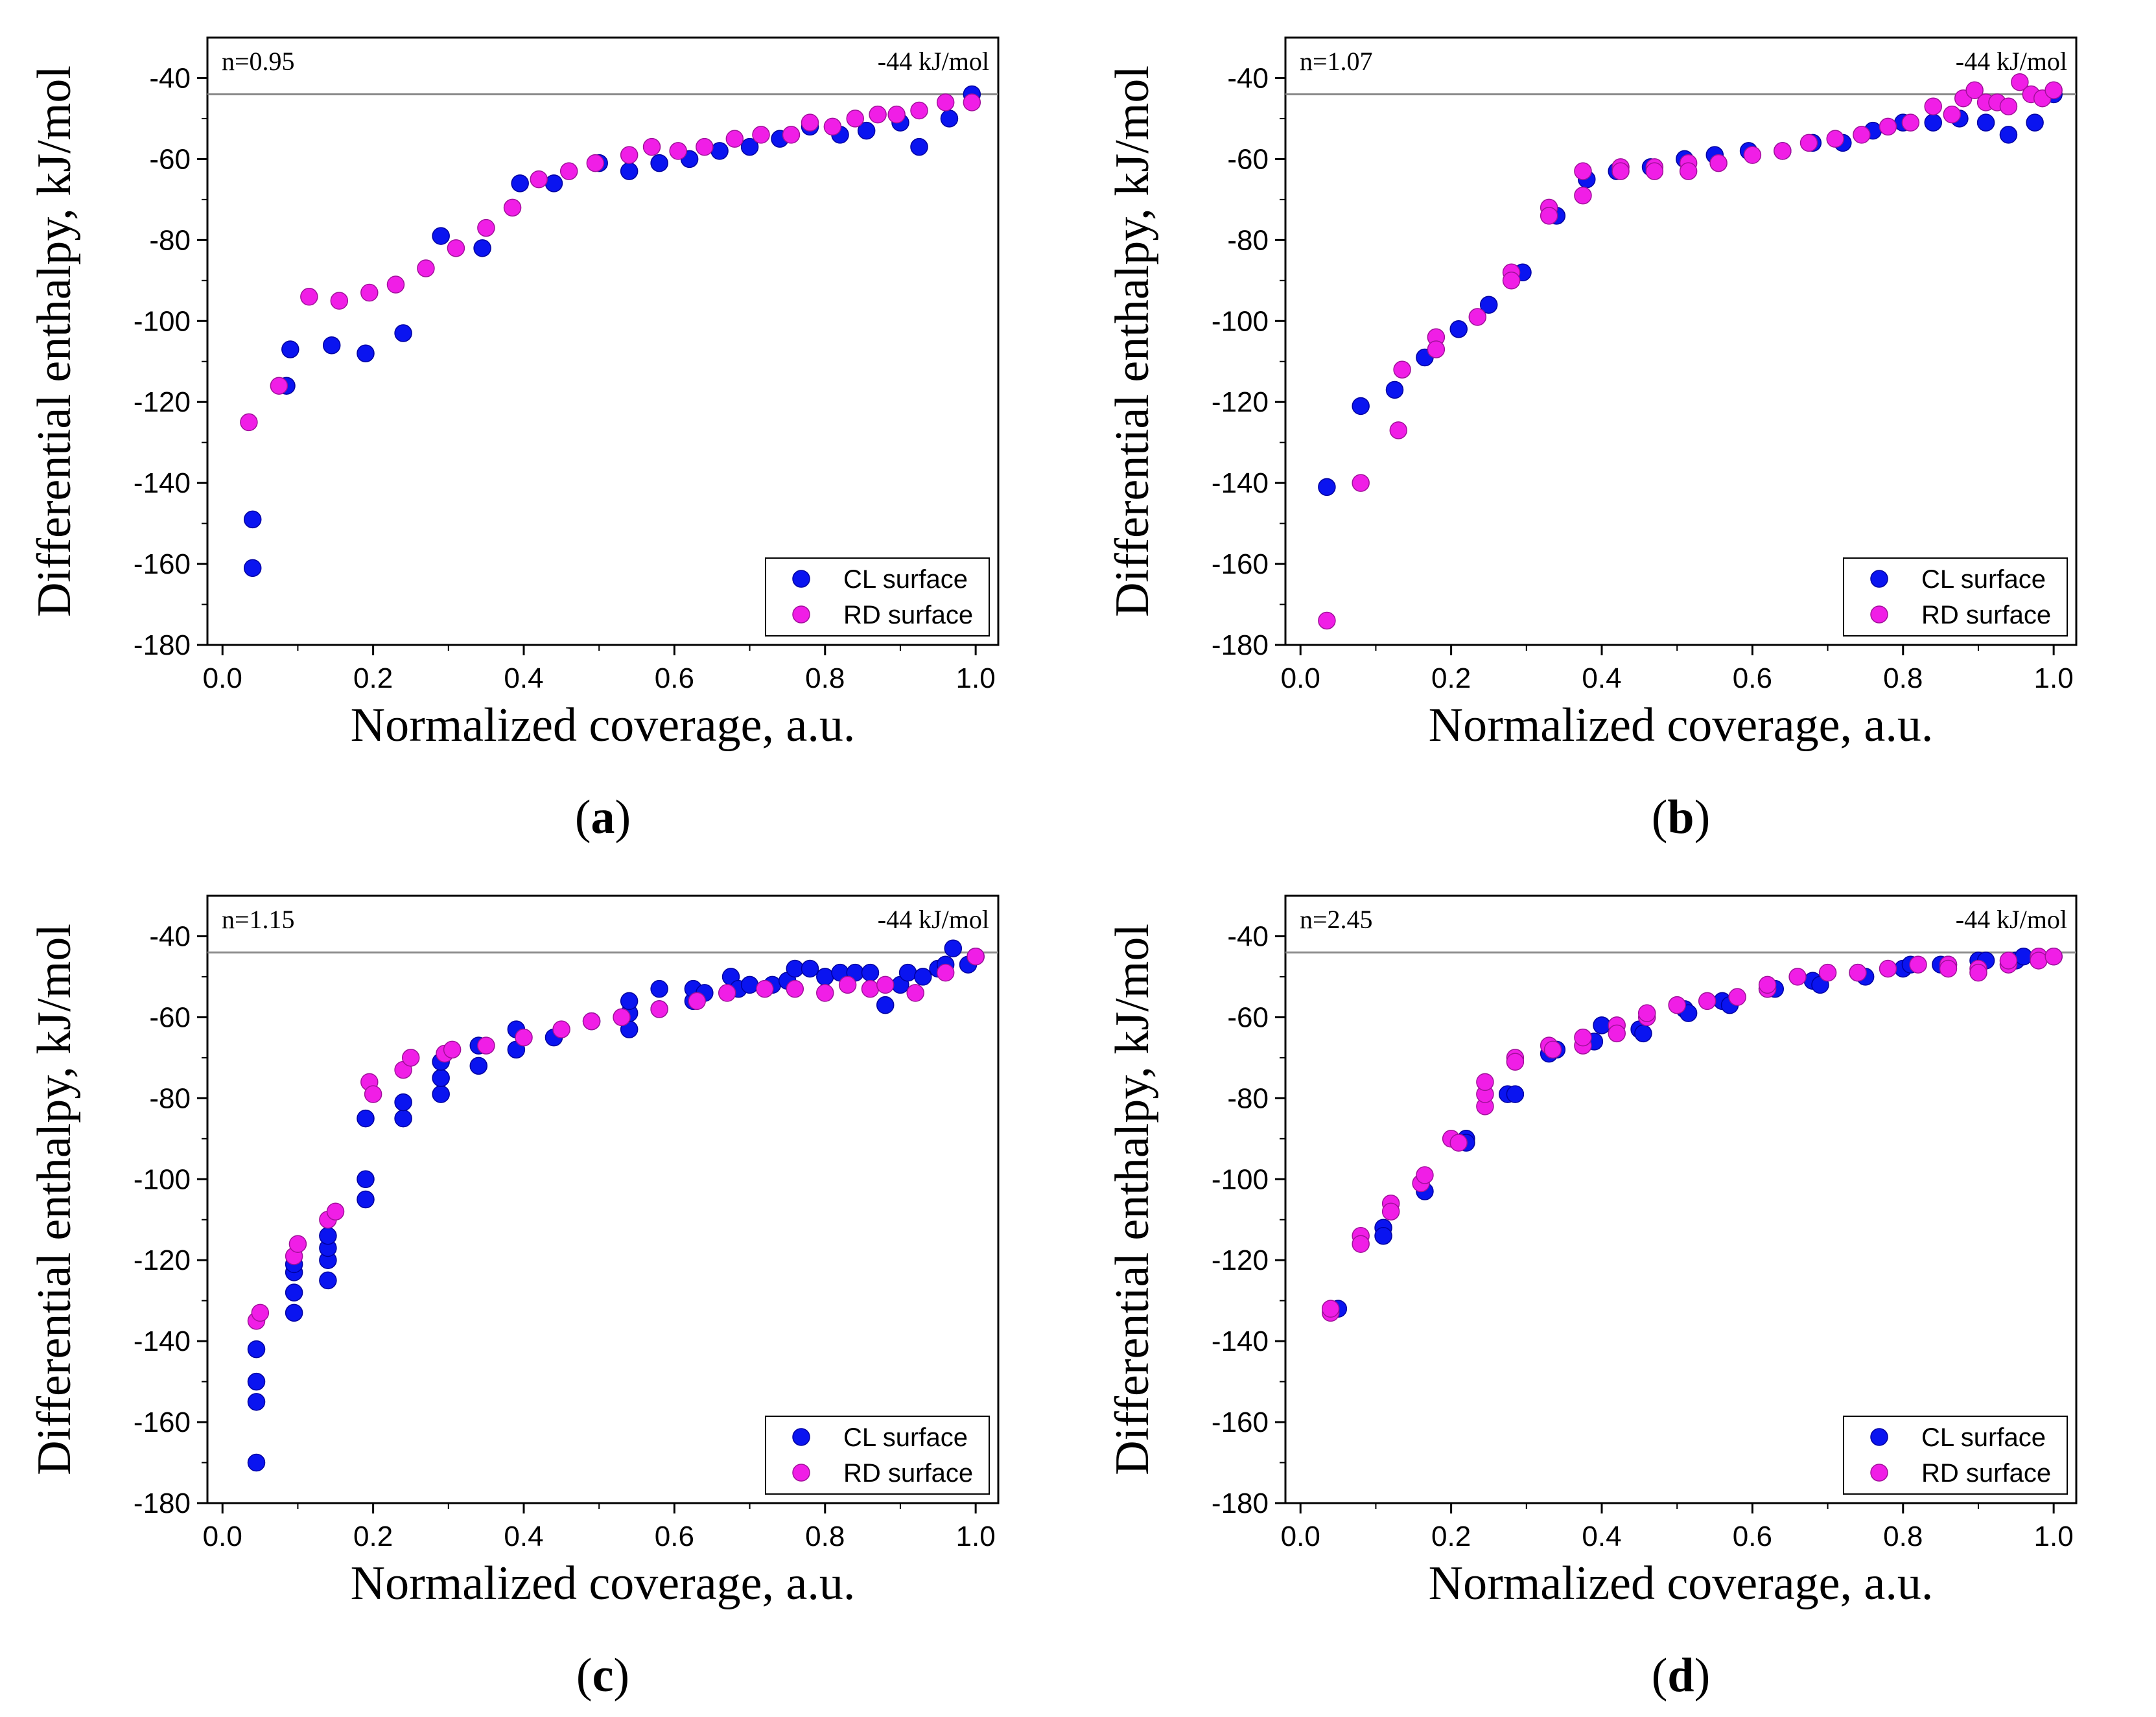 Image resolution: width=2156 pixels, height=1717 pixels. Describe the element at coordinates (258, 919) in the screenshot. I see `annotation-n: n=1.15` at that location.